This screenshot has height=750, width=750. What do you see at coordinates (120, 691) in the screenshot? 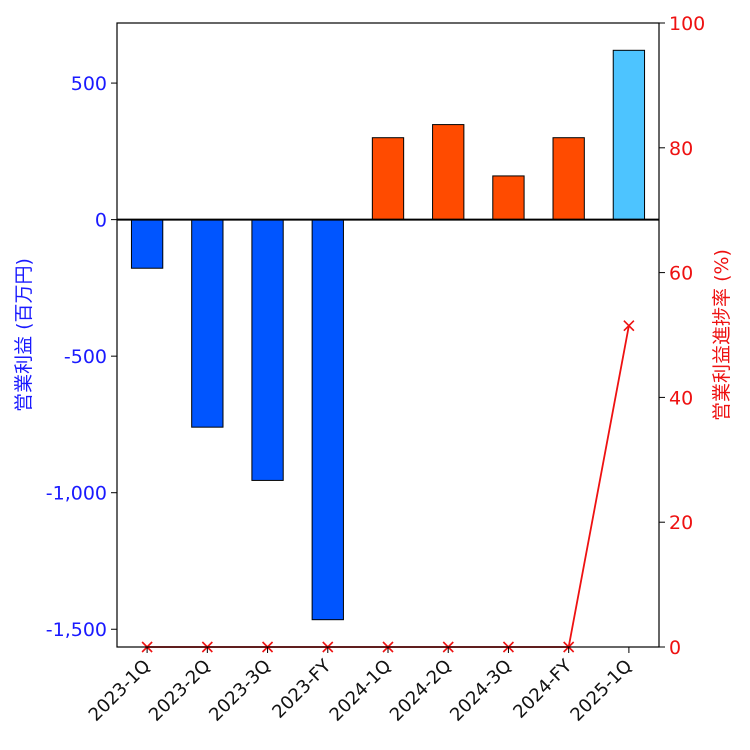
I see `x-tick-label: 2023-1Q` at bounding box center [120, 691].